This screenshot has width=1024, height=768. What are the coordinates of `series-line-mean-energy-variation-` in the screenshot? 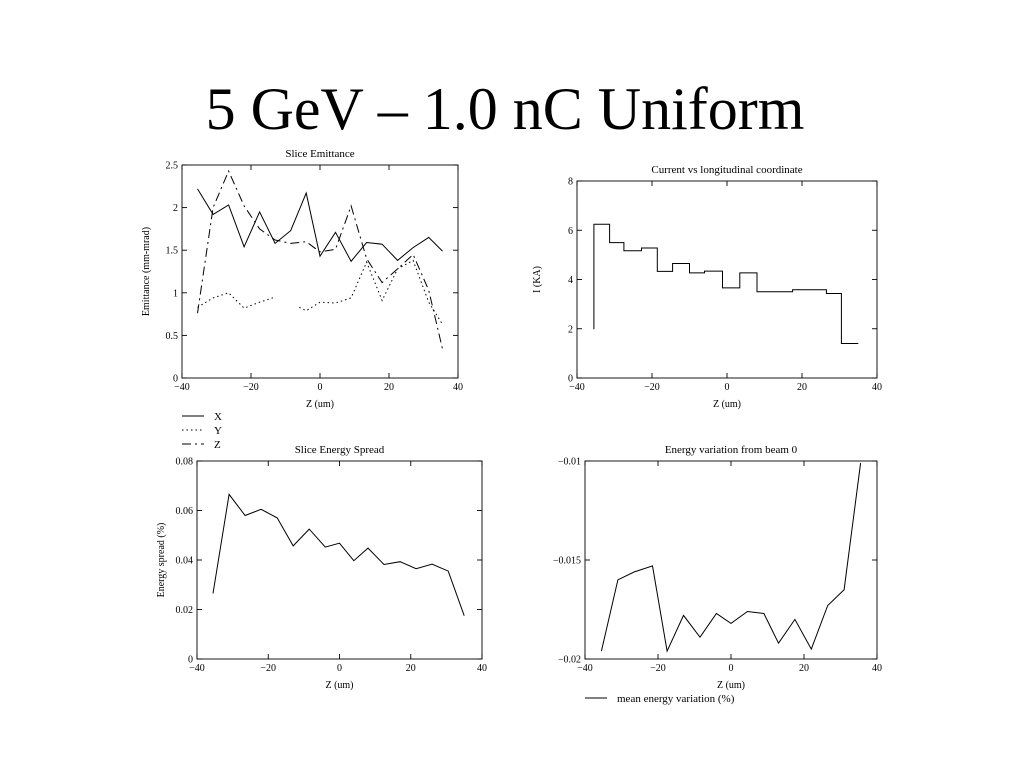 It's located at (731, 557).